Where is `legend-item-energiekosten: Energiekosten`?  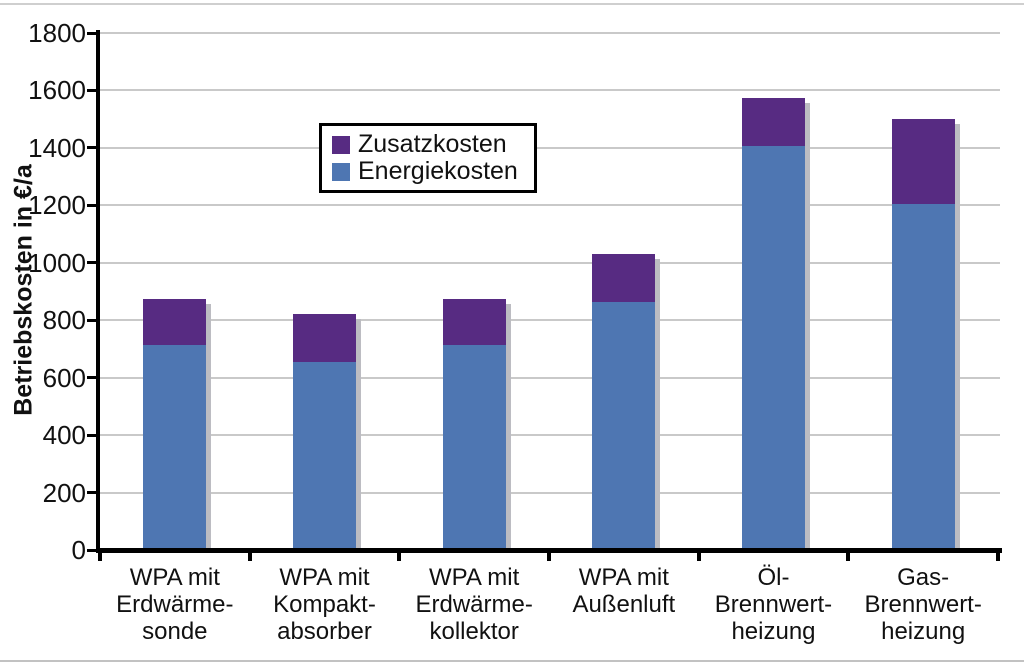
legend-item-energiekosten: Energiekosten is located at coordinates (425, 171).